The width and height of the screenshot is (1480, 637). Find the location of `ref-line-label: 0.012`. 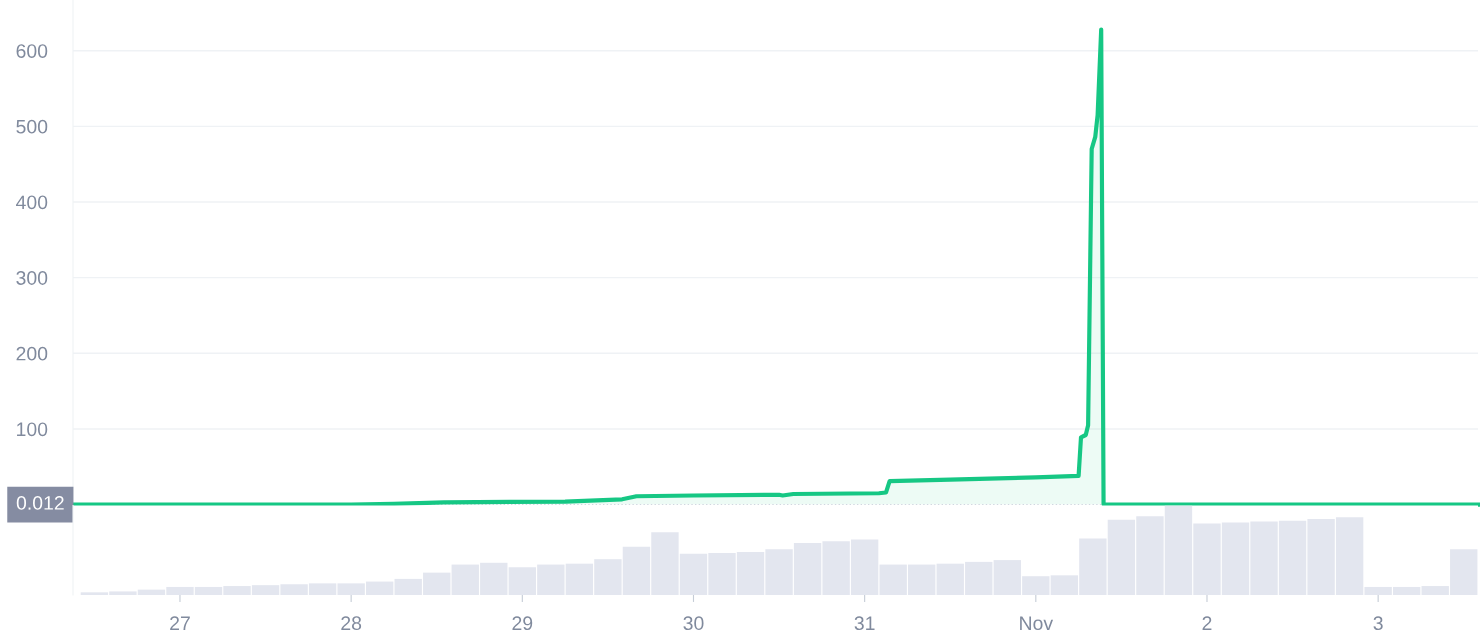

ref-line-label: 0.012 is located at coordinates (40, 503).